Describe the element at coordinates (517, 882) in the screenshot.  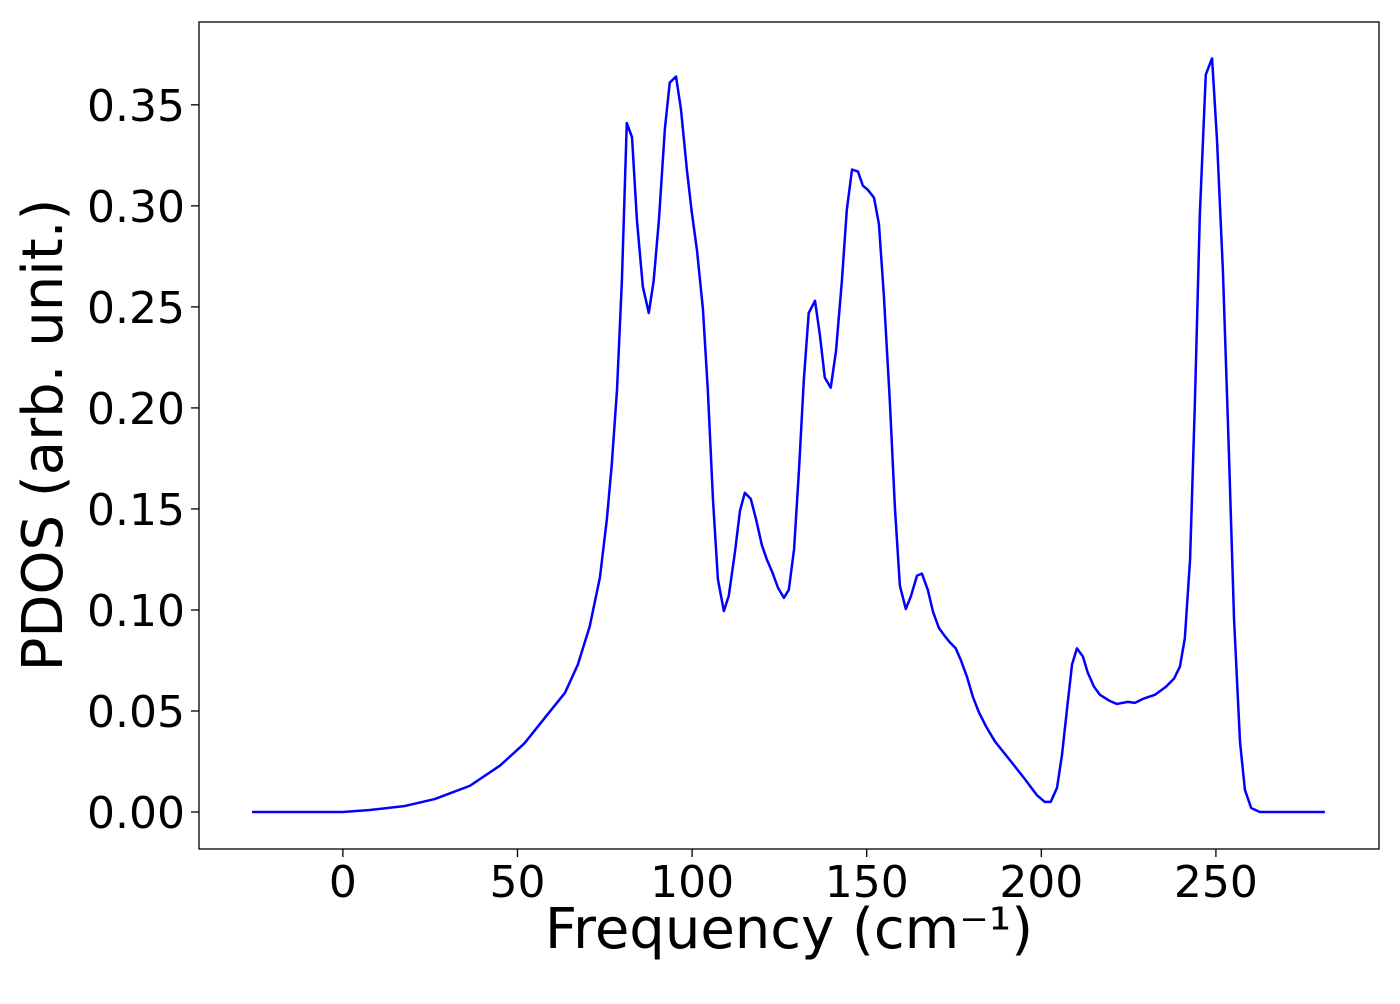
I see `x-tick-label: 50` at that location.